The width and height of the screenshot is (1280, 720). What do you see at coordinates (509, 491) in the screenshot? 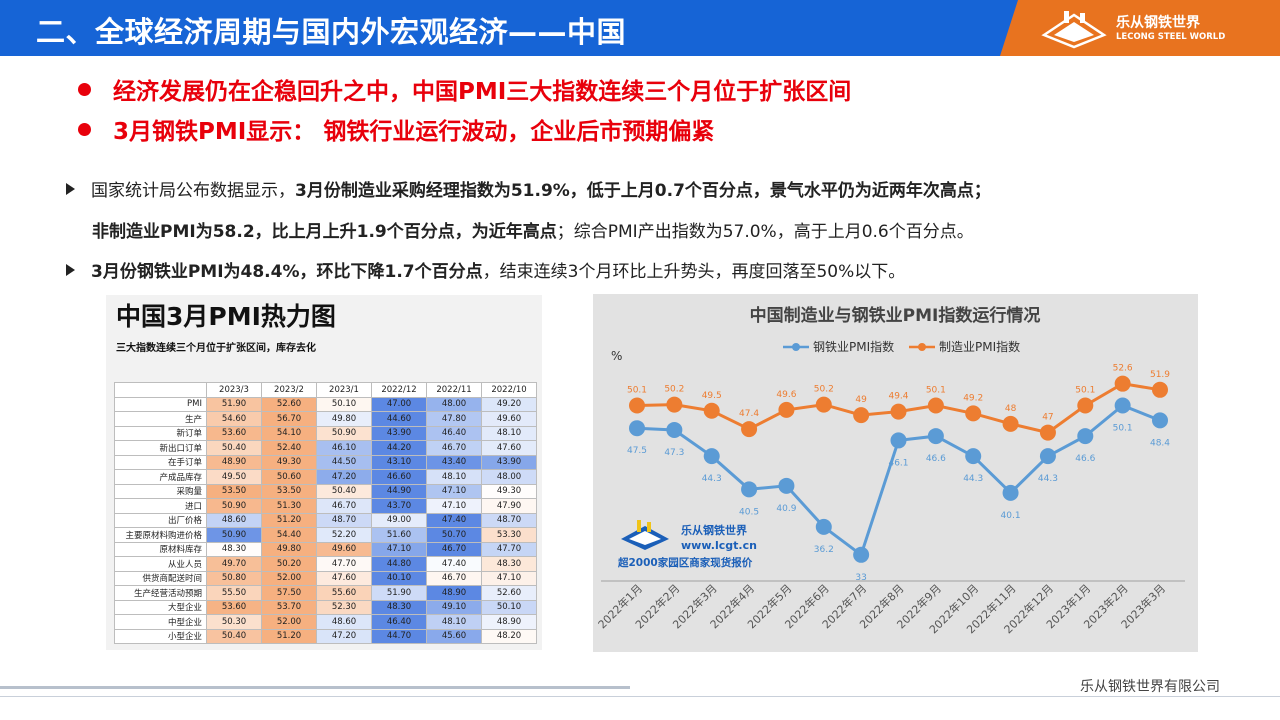
I see `heatmap-cell: 49.30` at bounding box center [509, 491].